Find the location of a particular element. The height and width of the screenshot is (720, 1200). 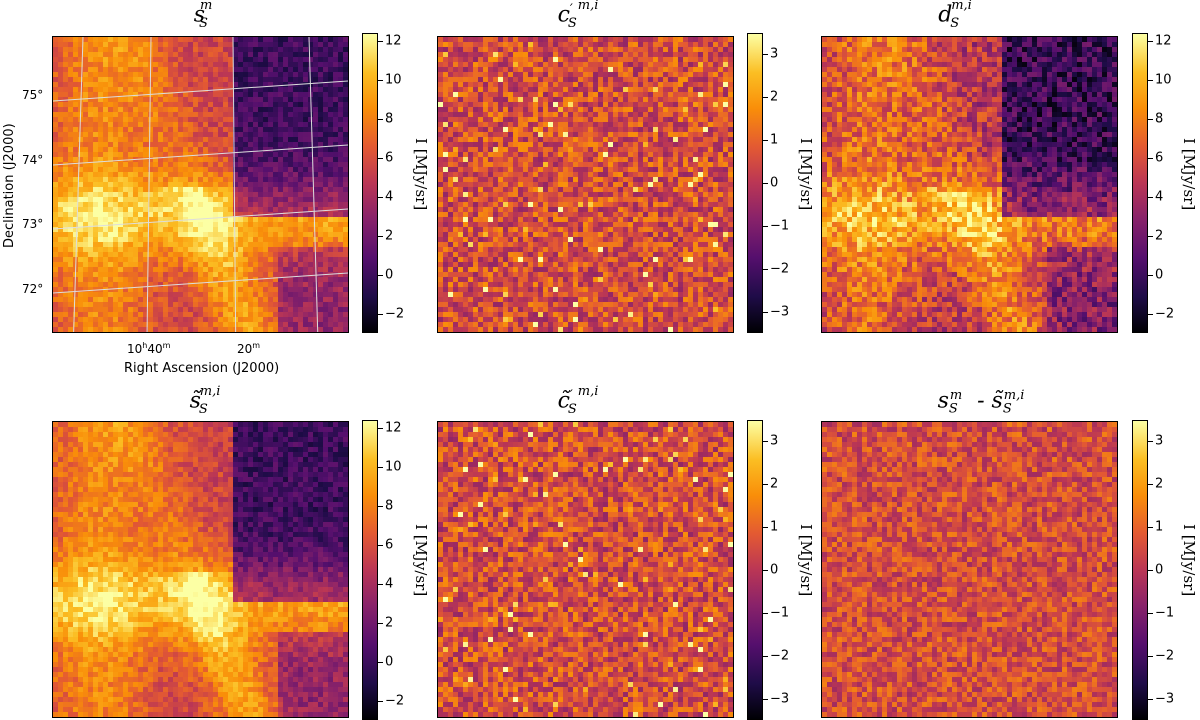

title-residual: sSm - s̃Sm,i is located at coordinates (985, 402).